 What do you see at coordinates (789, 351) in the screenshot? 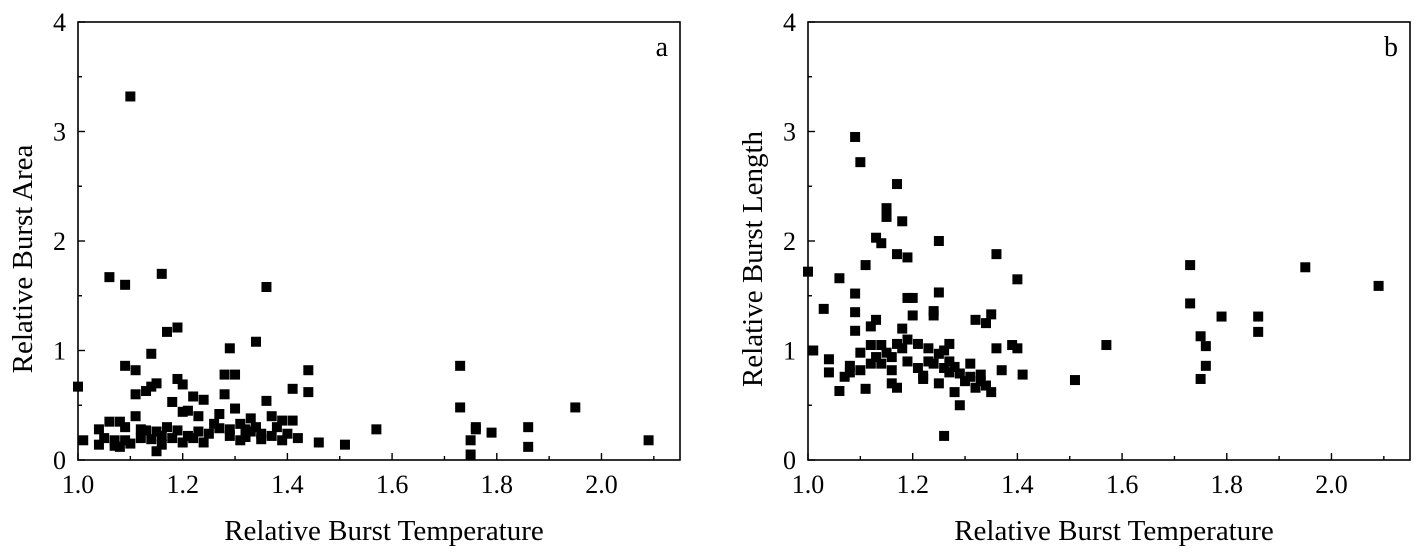
I see `y-tick-label: 1` at bounding box center [789, 351].